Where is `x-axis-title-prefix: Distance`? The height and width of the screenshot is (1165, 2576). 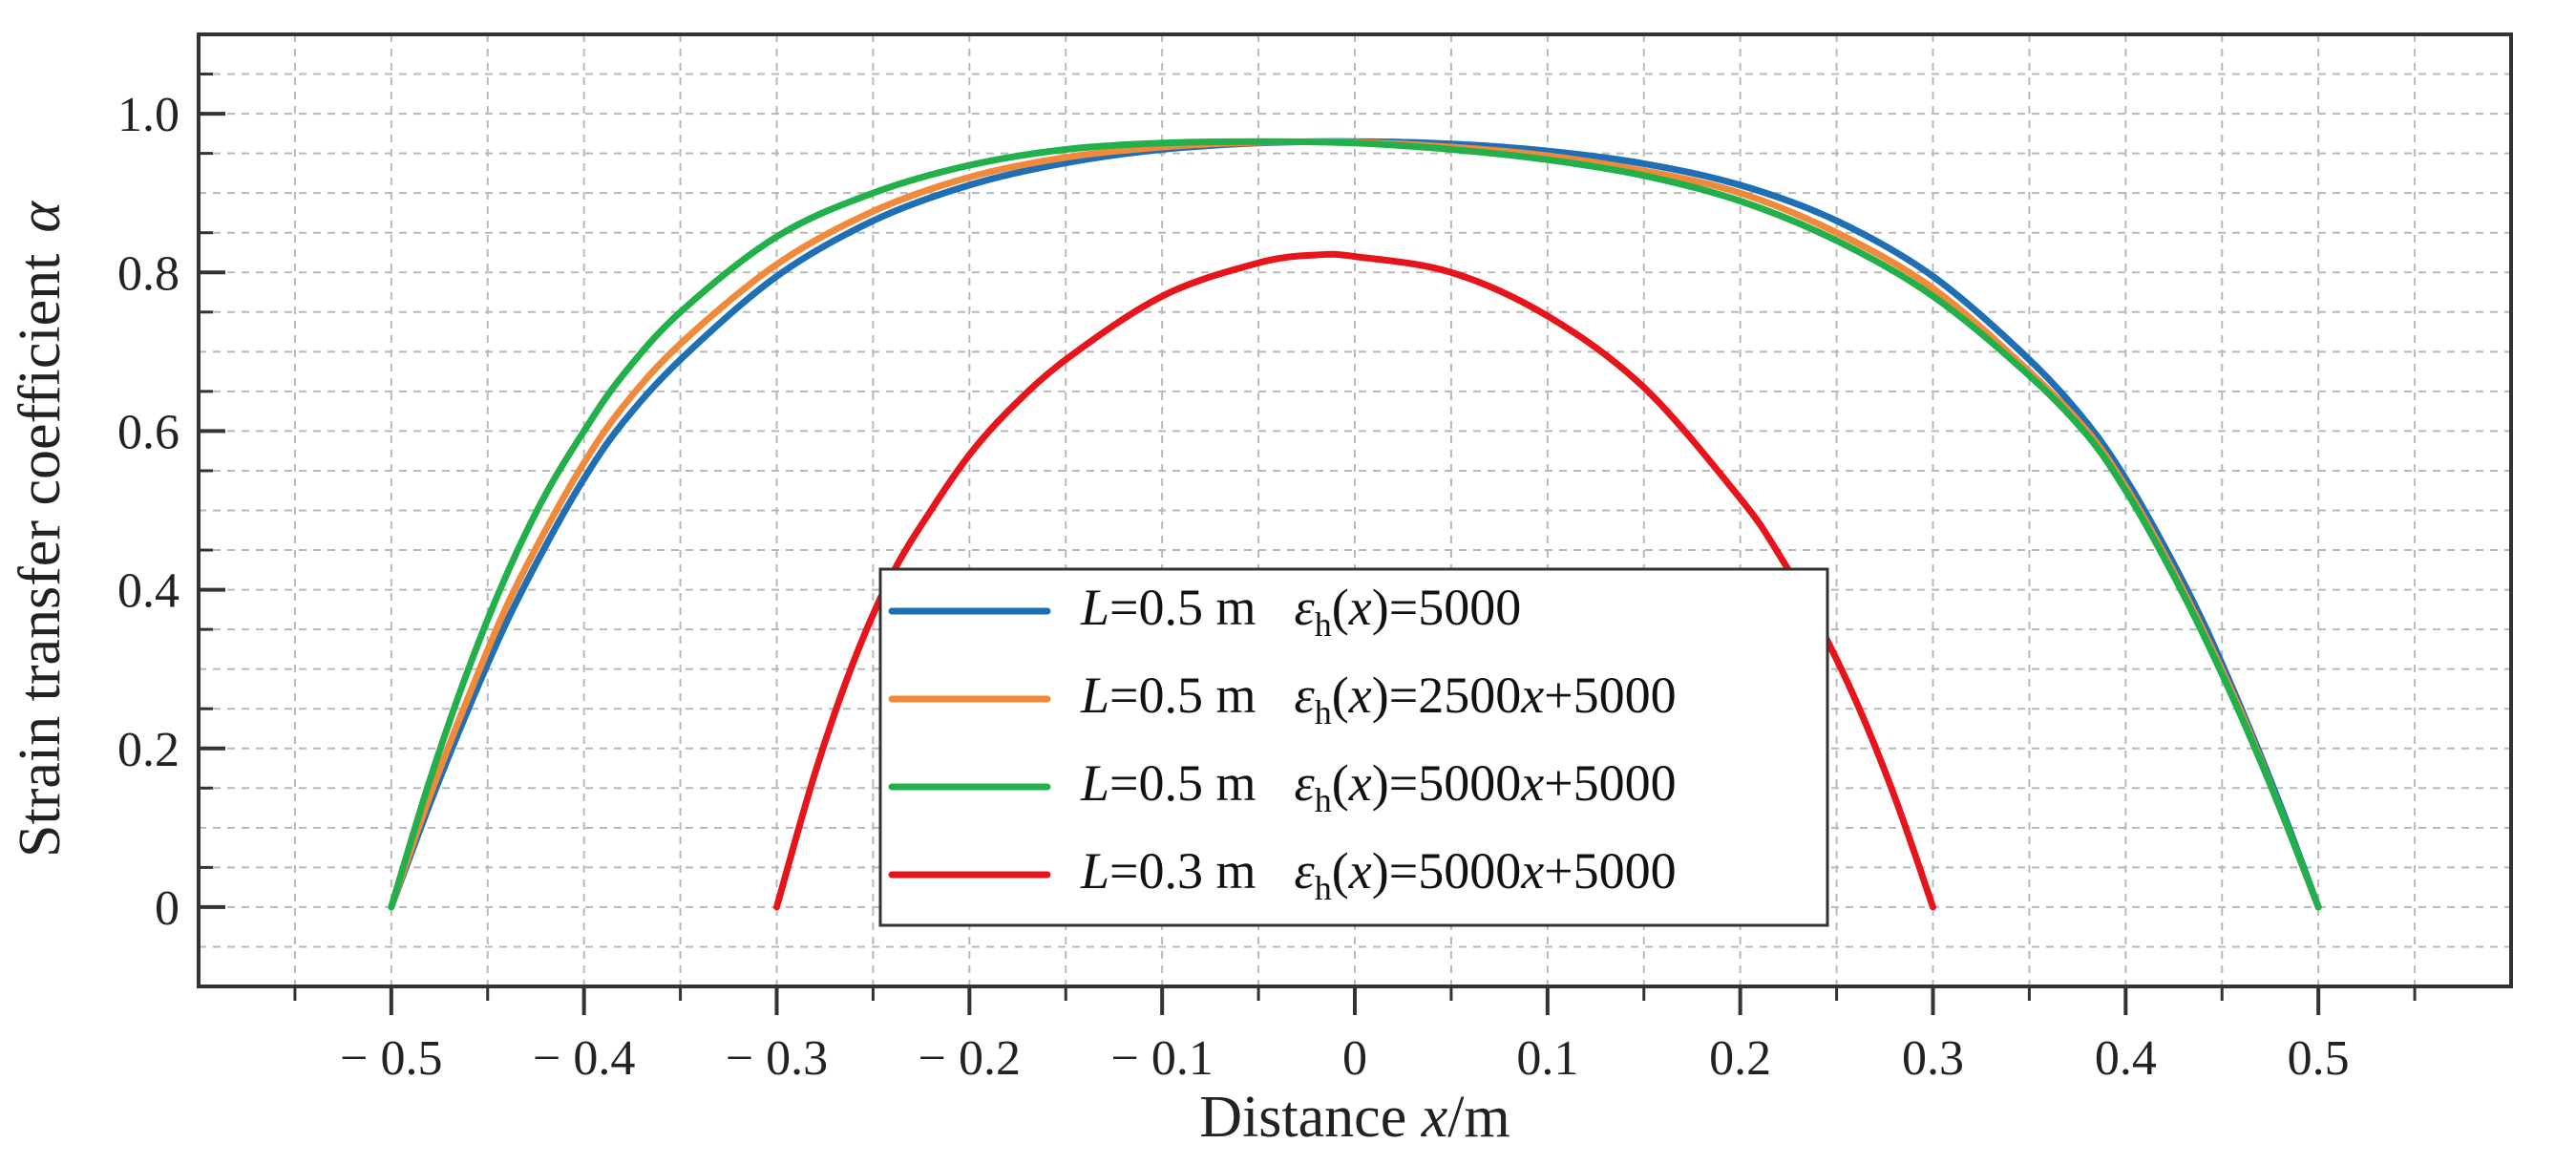
x-axis-title-prefix: Distance is located at coordinates (1310, 1117).